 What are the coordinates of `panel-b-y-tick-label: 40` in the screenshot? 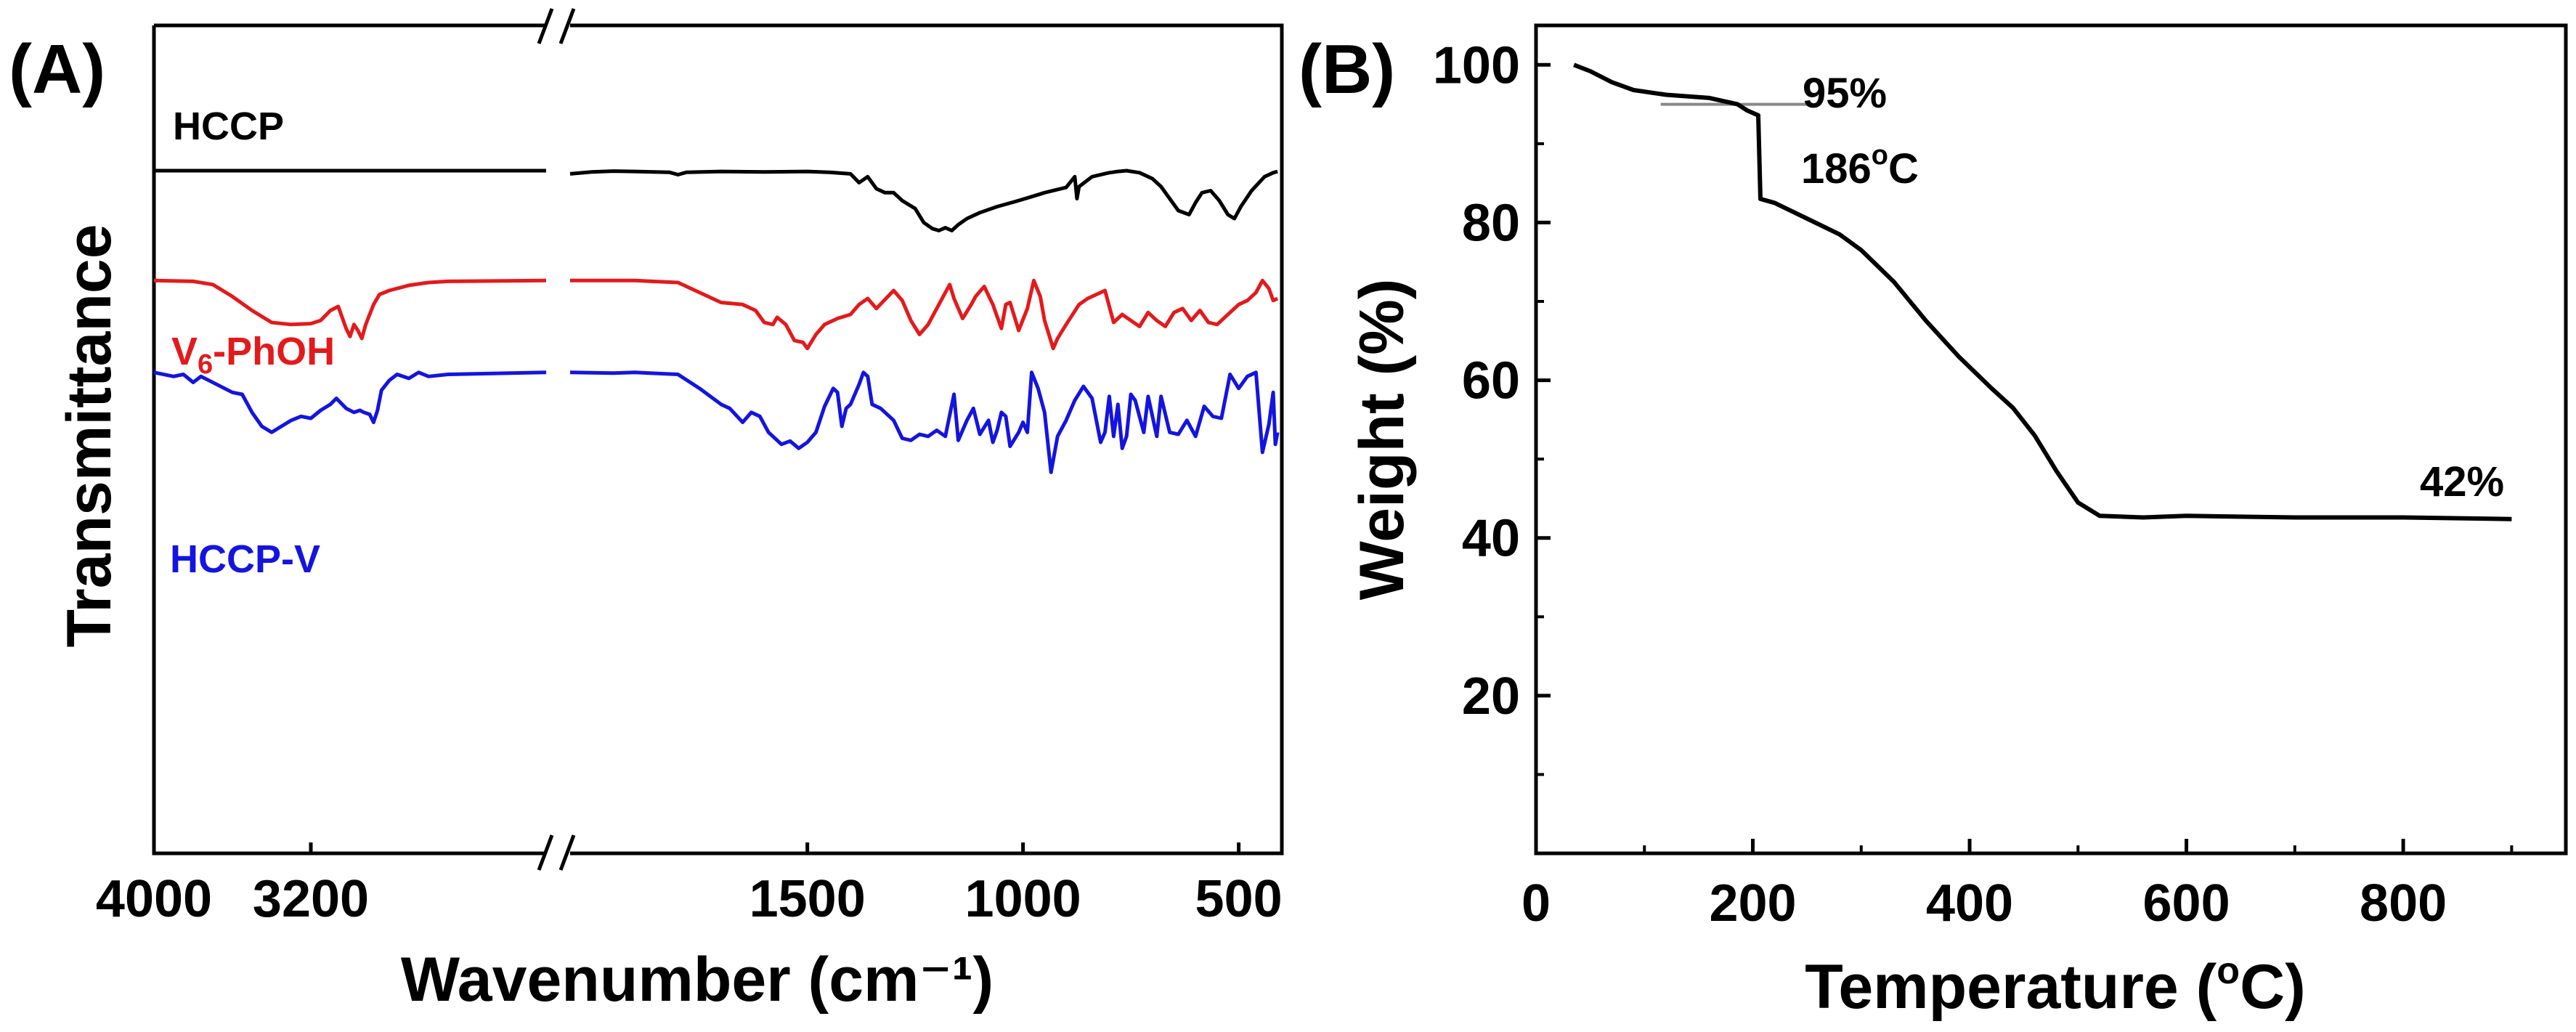 It's located at (1491, 539).